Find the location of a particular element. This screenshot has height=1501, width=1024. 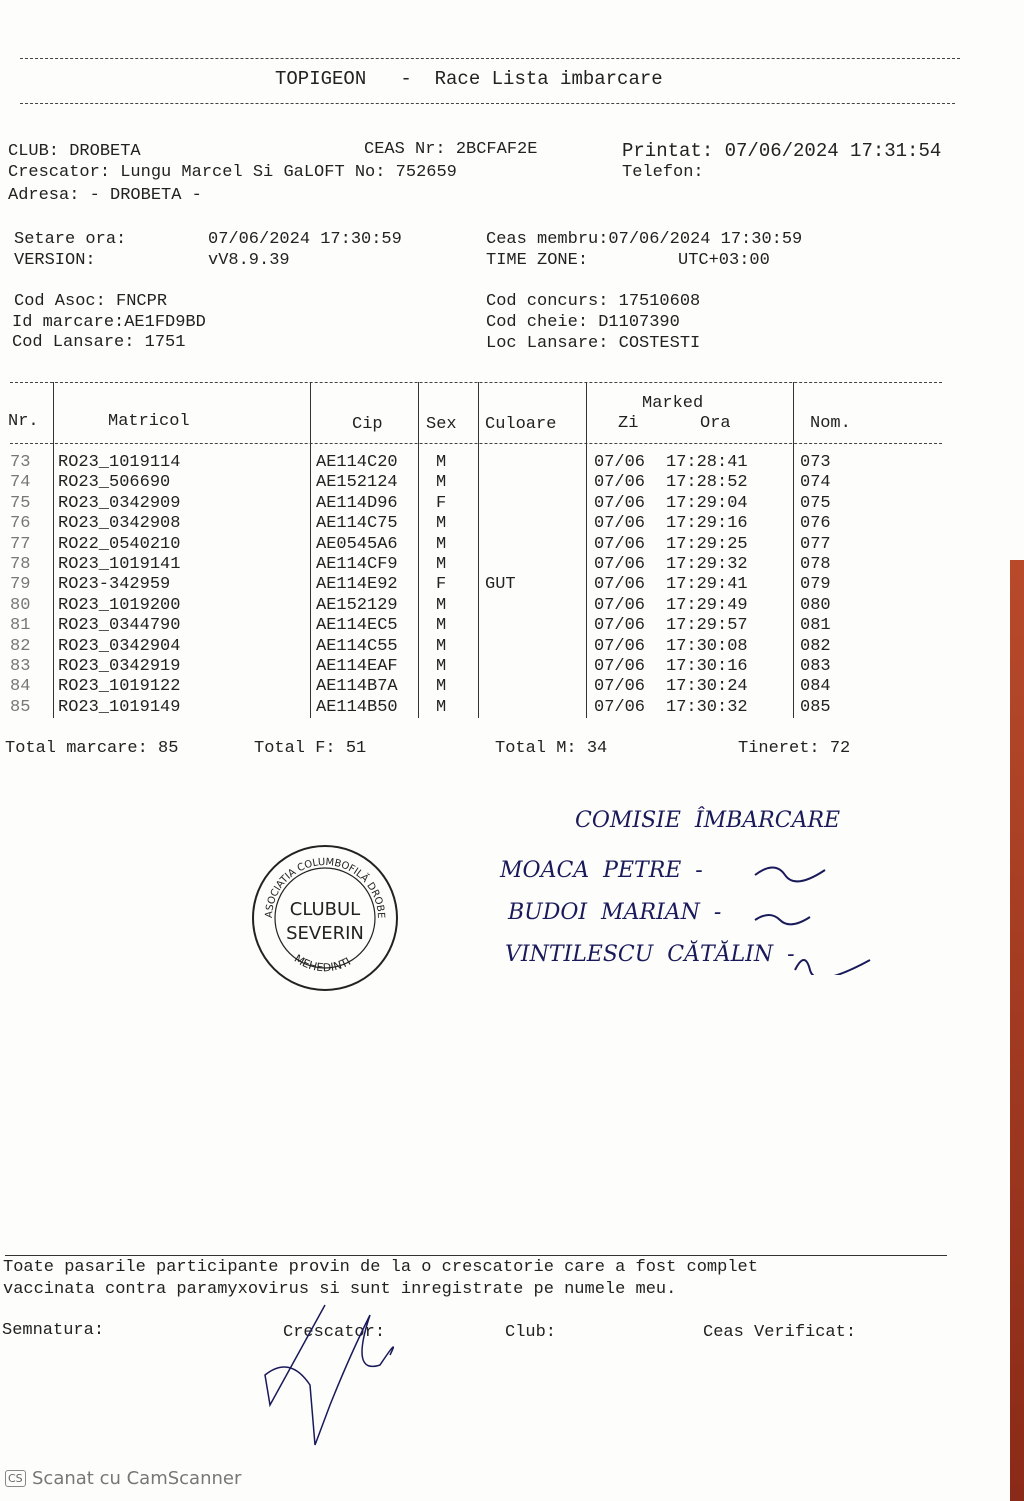

cell-nr: 80 is located at coordinates (20, 605).